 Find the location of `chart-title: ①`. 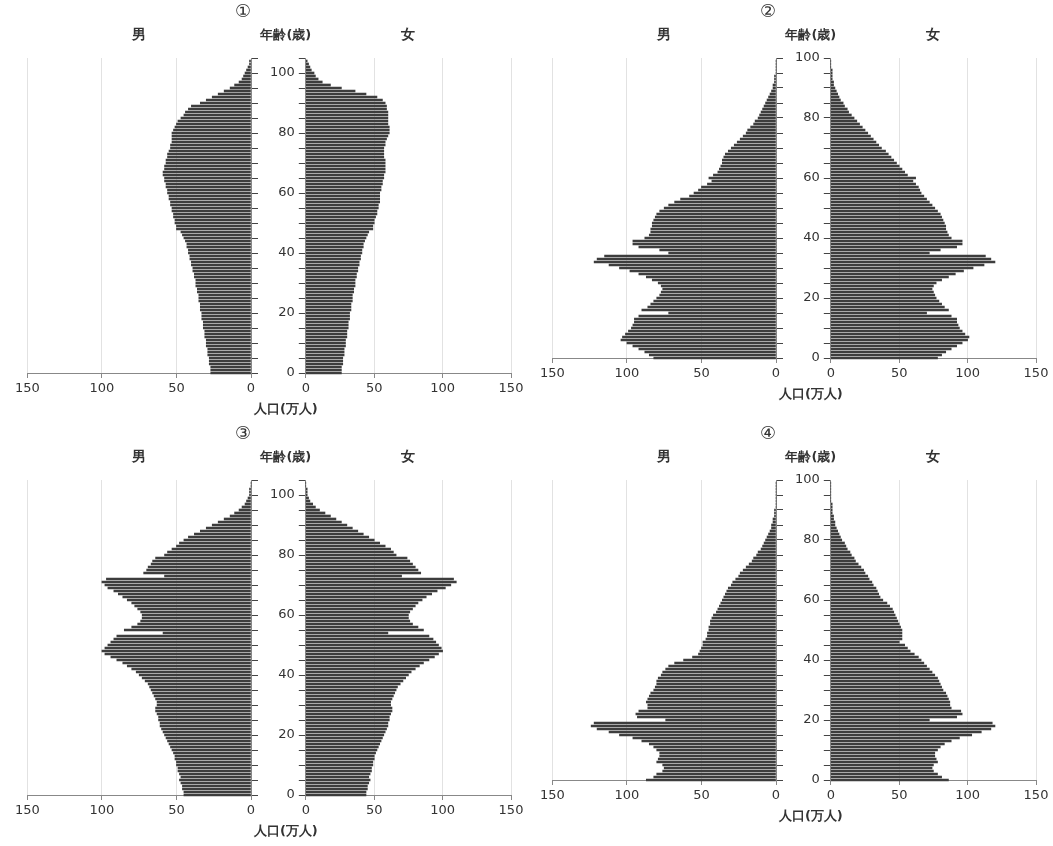

chart-title: ① is located at coordinates (243, 10).